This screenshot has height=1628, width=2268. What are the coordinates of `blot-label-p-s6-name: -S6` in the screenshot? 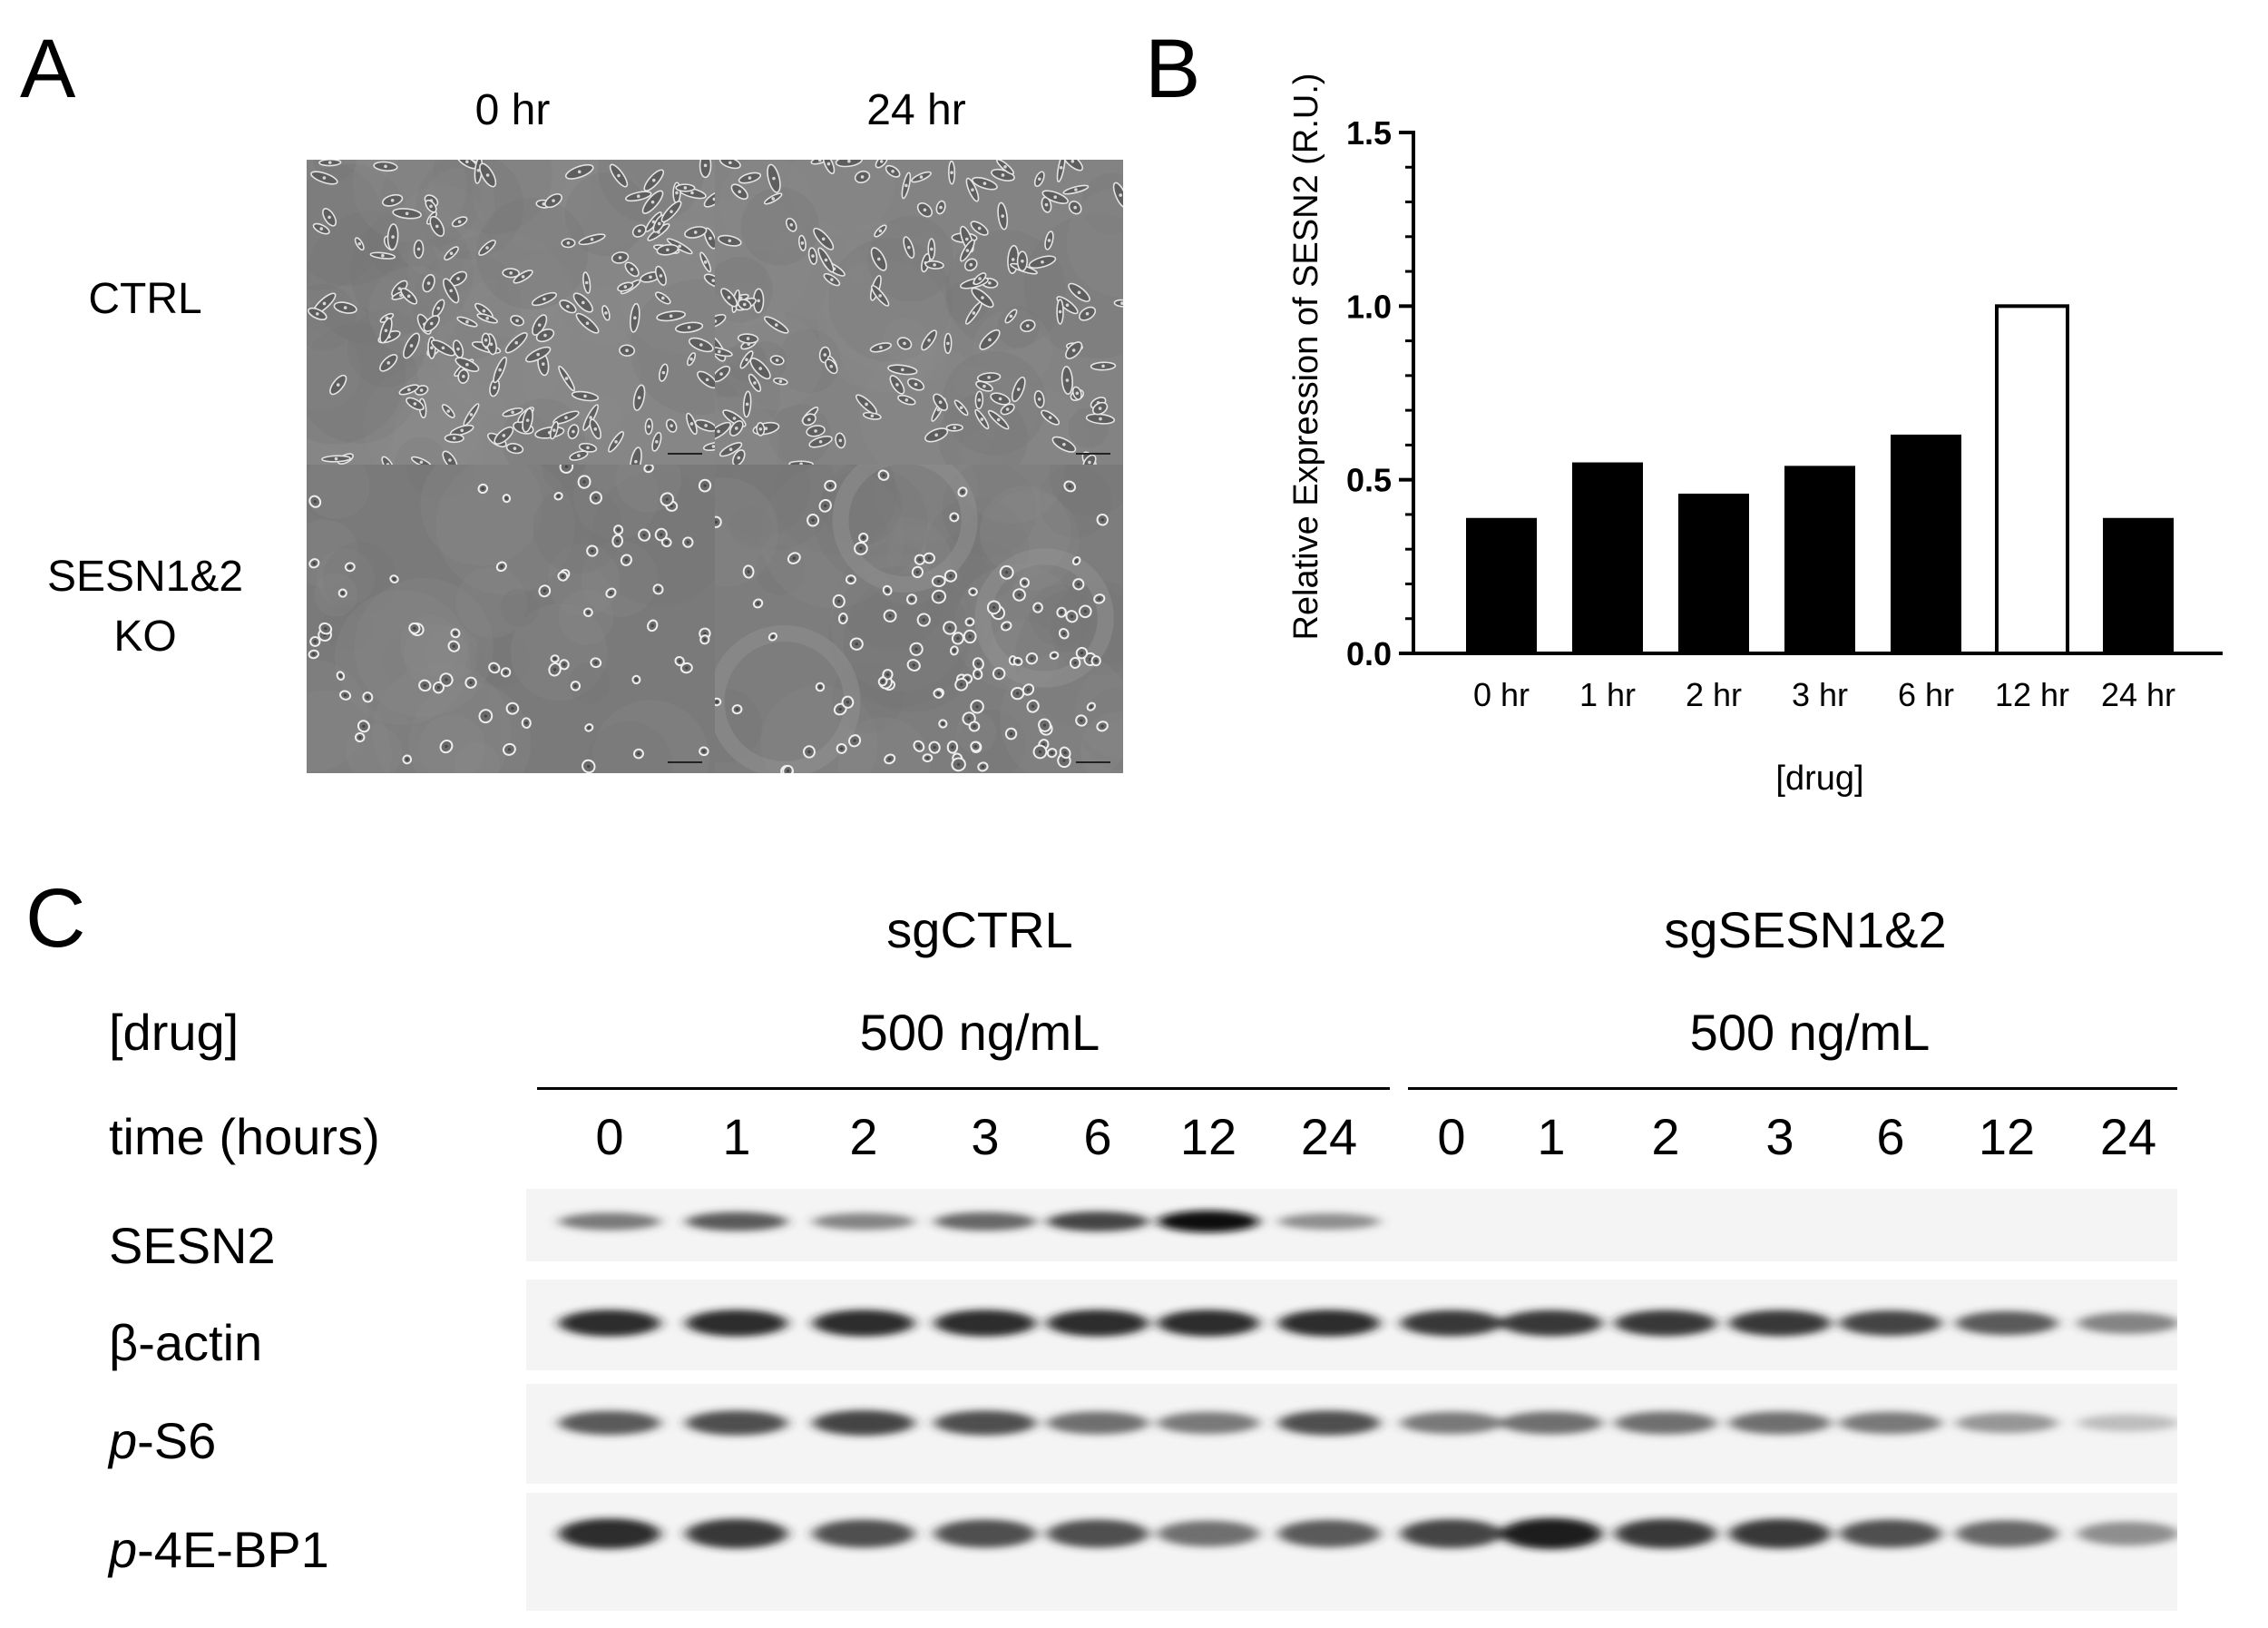 It's located at (177, 1440).